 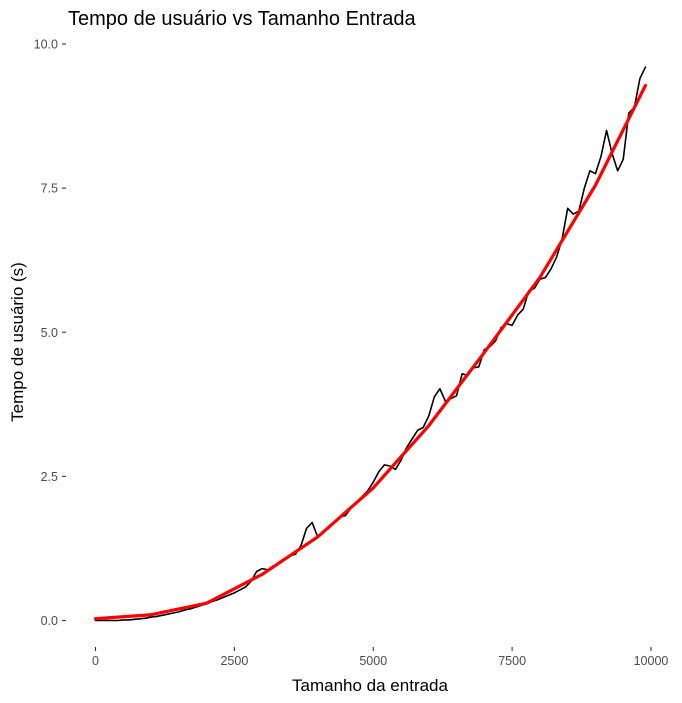 What do you see at coordinates (46, 45) in the screenshot?
I see `y-tick-label: 10.0` at bounding box center [46, 45].